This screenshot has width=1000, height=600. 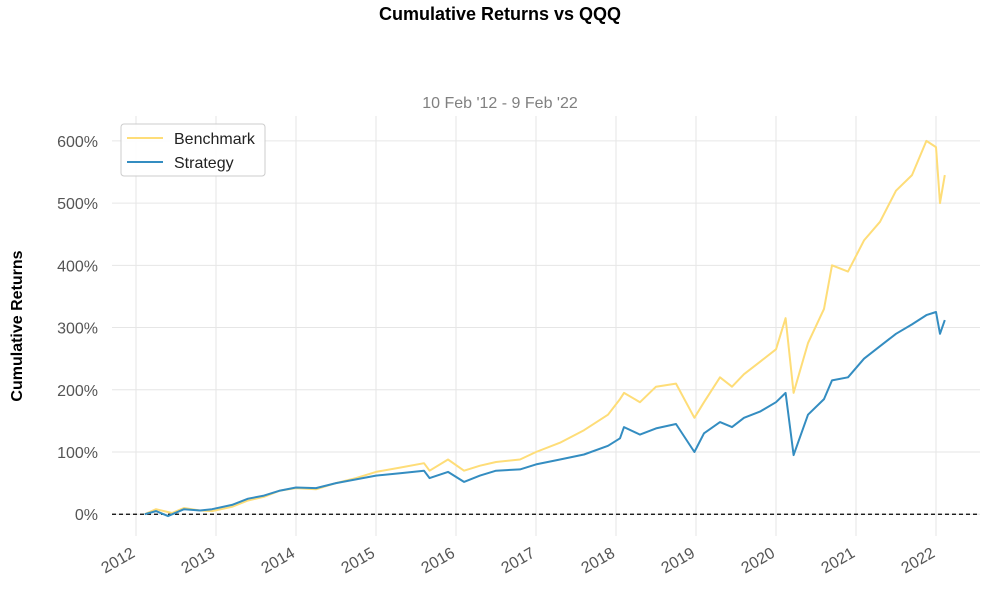 I want to click on y-tick-label: 400%, so click(x=77, y=266).